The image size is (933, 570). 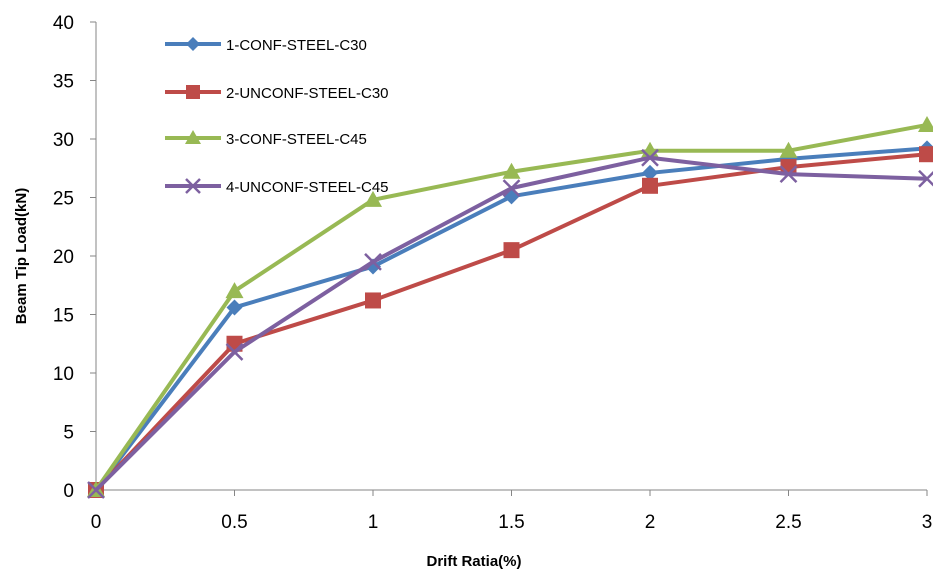 I want to click on x-axis-title: Drift Ratia(%), so click(x=473, y=561).